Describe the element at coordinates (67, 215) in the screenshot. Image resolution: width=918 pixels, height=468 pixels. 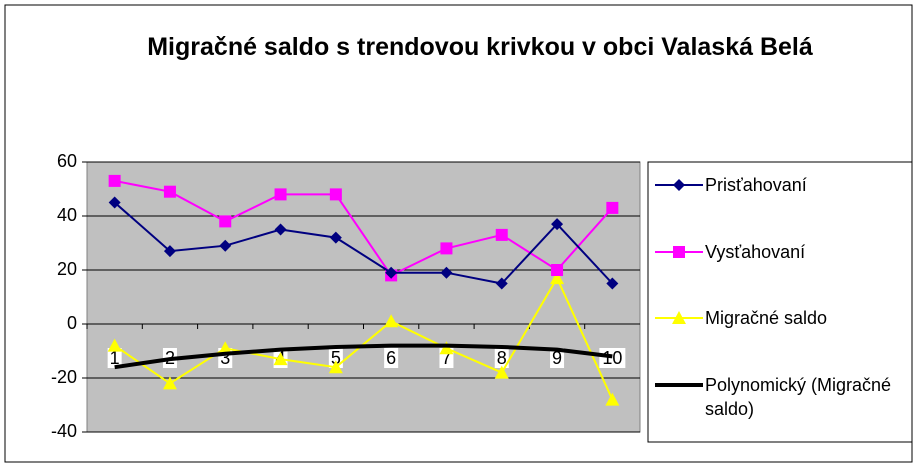
I see `y-tick-label: 40` at that location.